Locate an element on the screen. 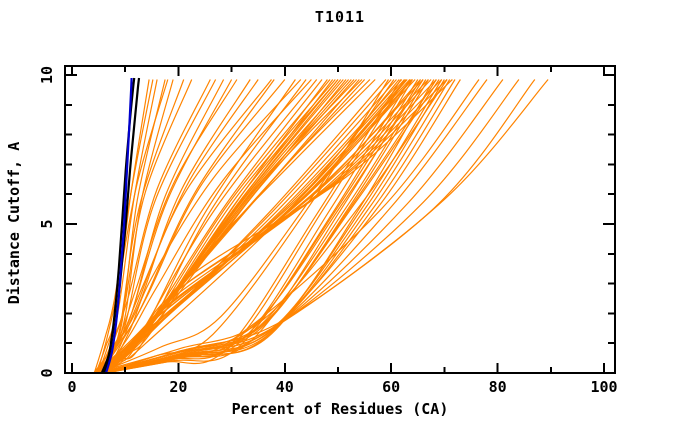 The height and width of the screenshot is (440, 680). chart-title: T1011 is located at coordinates (340, 17).